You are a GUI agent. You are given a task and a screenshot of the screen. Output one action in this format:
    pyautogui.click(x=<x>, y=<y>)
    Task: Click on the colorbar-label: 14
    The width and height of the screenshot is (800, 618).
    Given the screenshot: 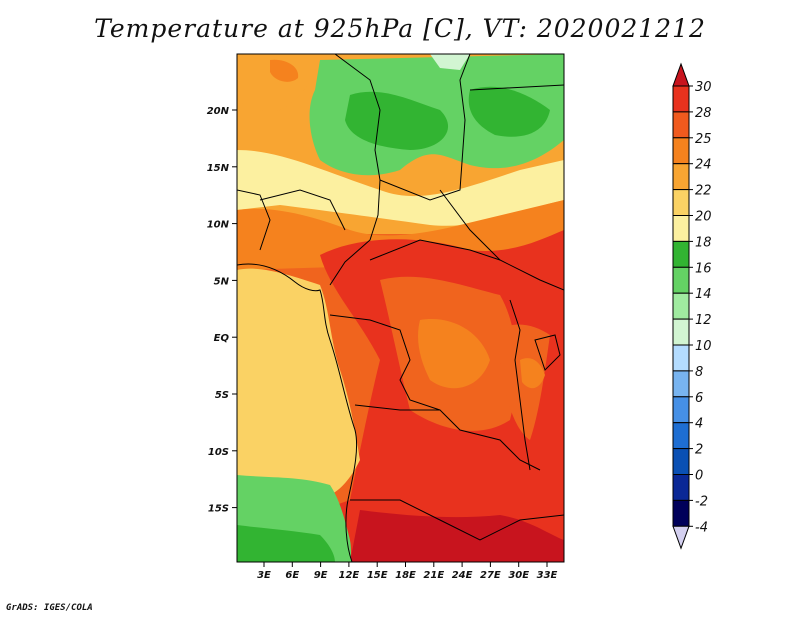 What is the action you would take?
    pyautogui.click(x=703, y=294)
    